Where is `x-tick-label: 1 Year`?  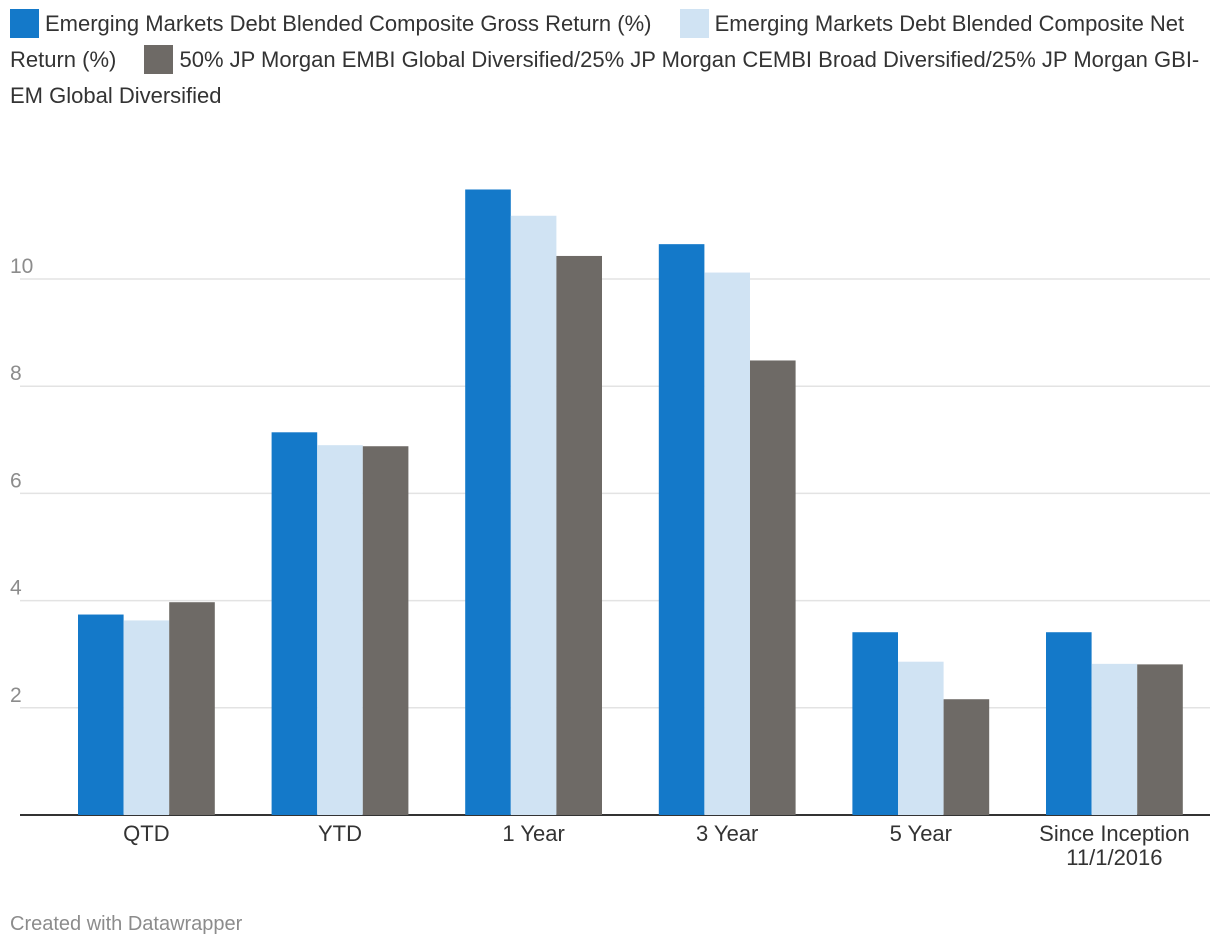 x-tick-label: 1 Year is located at coordinates (533, 833).